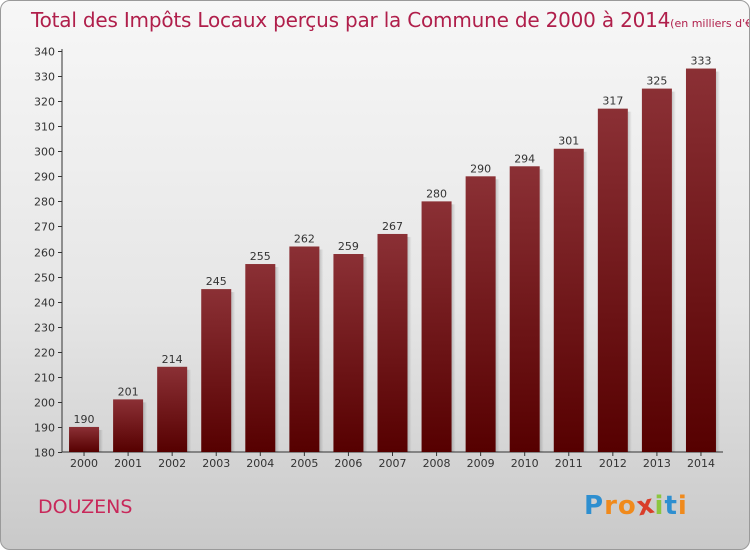 The width and height of the screenshot is (750, 550). I want to click on x-tick-label: 2010, so click(525, 463).